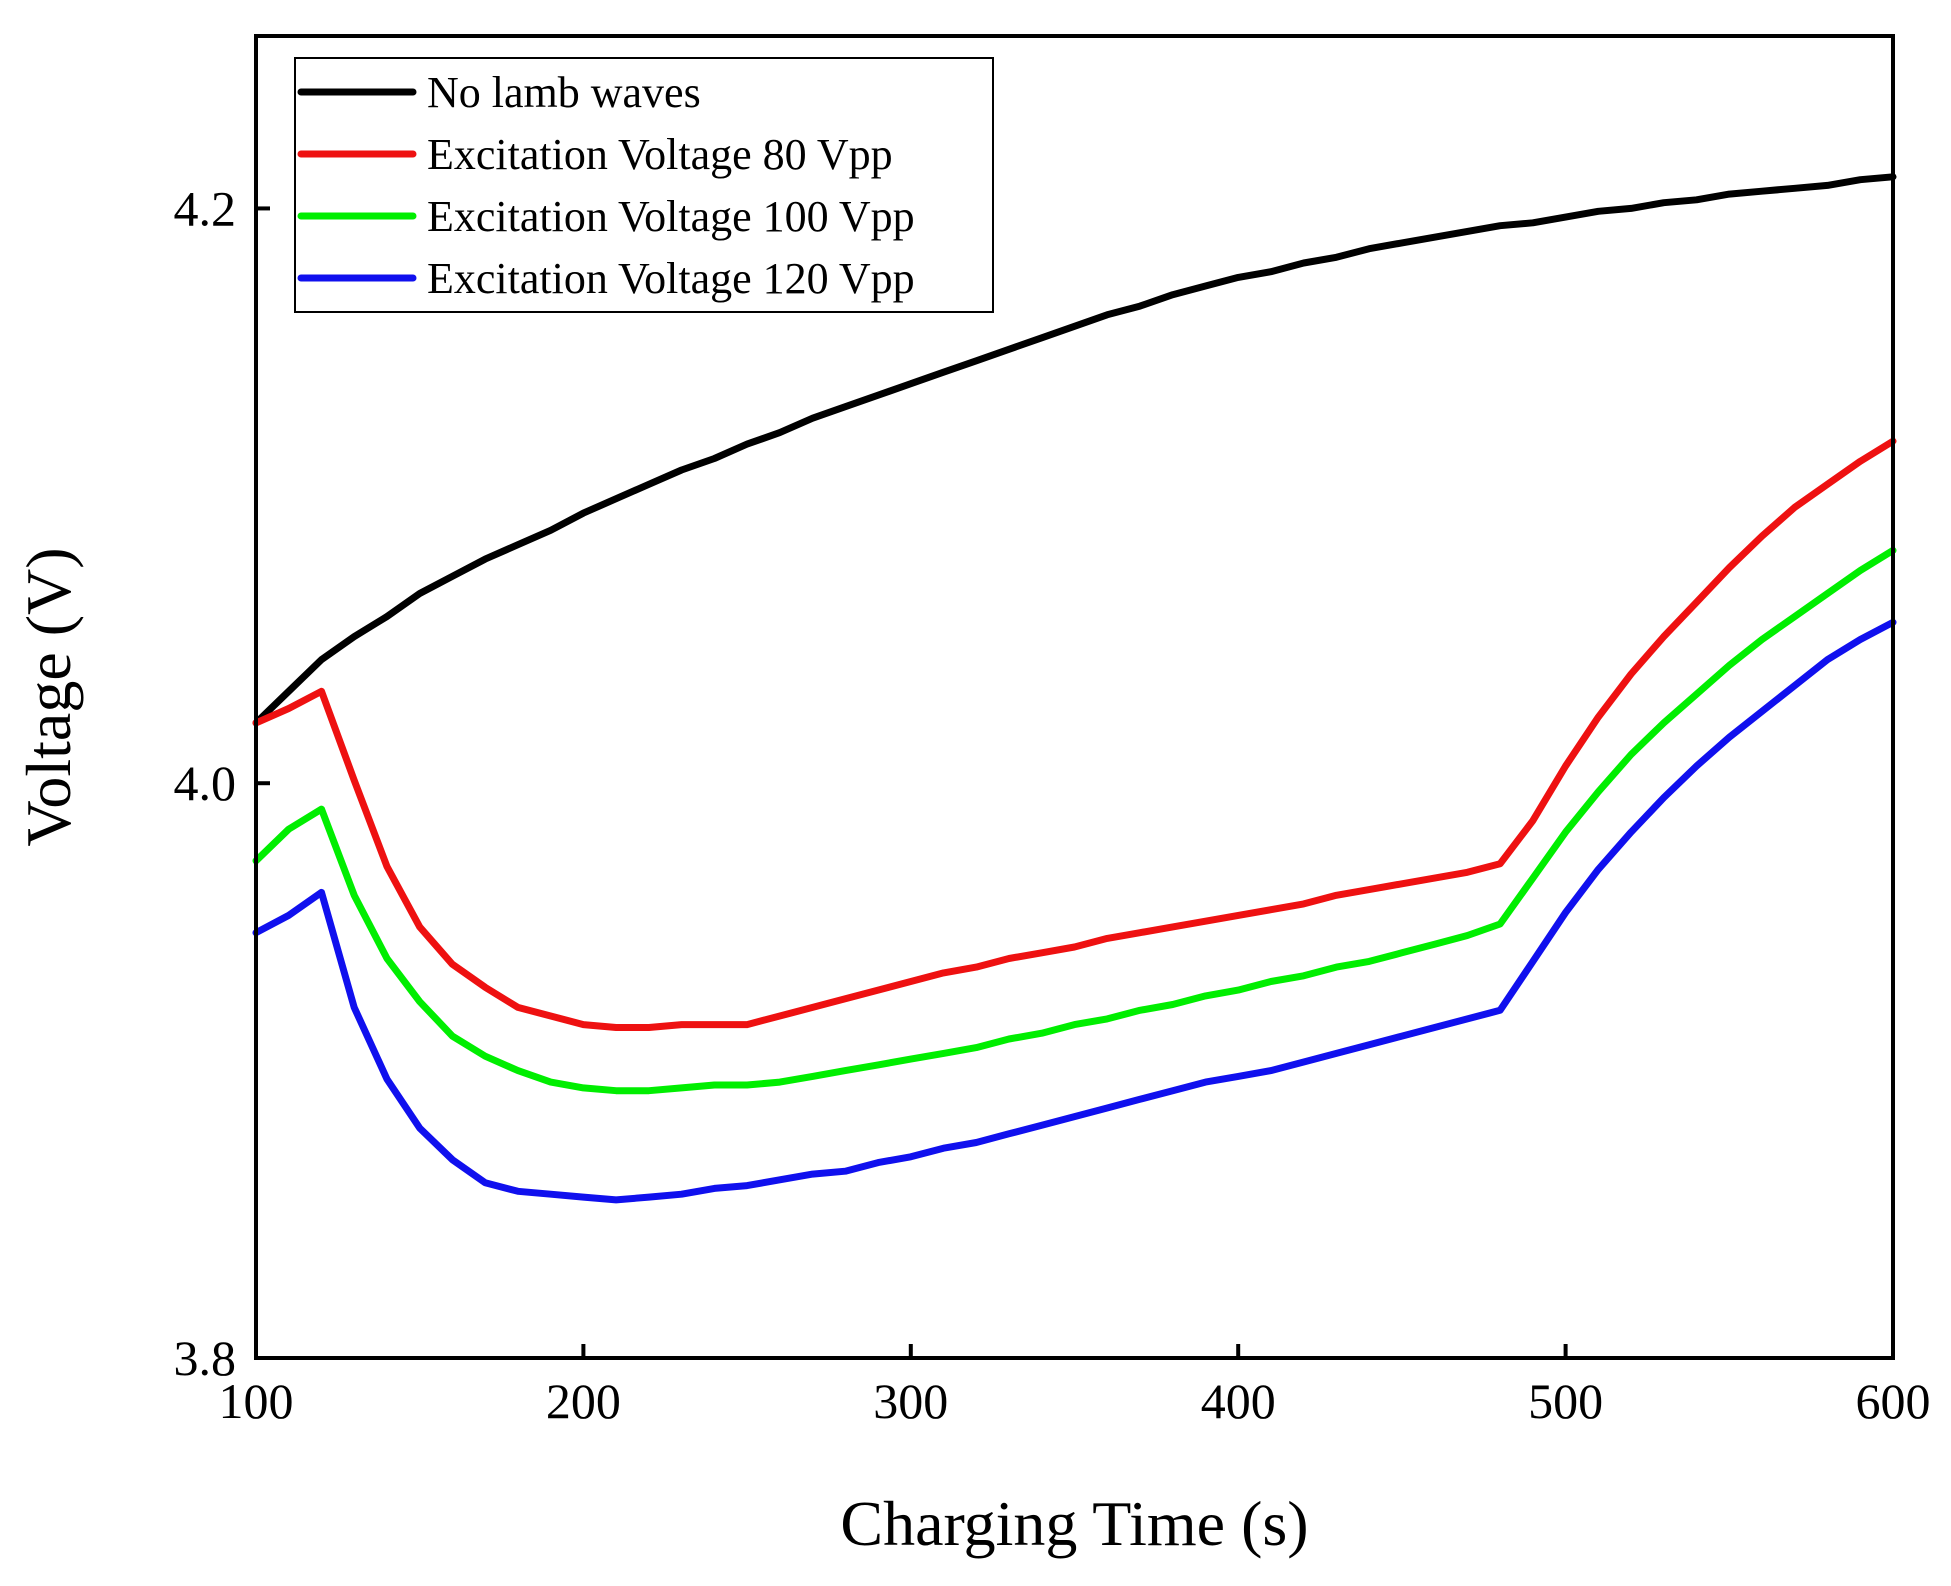 This screenshot has height=1586, width=1951. What do you see at coordinates (205, 208) in the screenshot?
I see `y-tick-label: 4.2` at bounding box center [205, 208].